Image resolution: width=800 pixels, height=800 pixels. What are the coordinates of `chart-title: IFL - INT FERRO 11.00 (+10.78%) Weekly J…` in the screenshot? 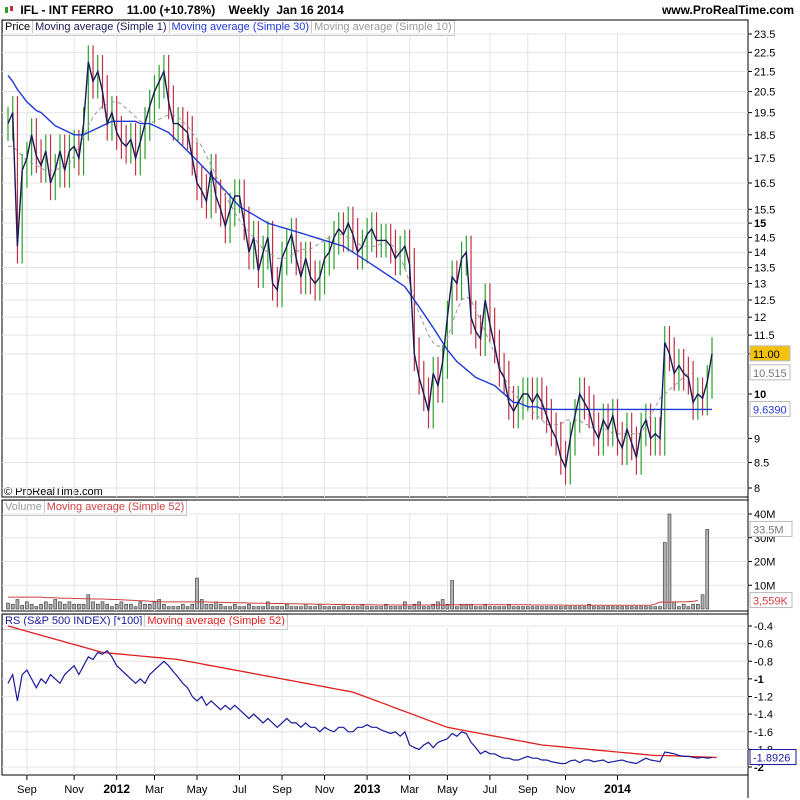 It's located at (174, 10).